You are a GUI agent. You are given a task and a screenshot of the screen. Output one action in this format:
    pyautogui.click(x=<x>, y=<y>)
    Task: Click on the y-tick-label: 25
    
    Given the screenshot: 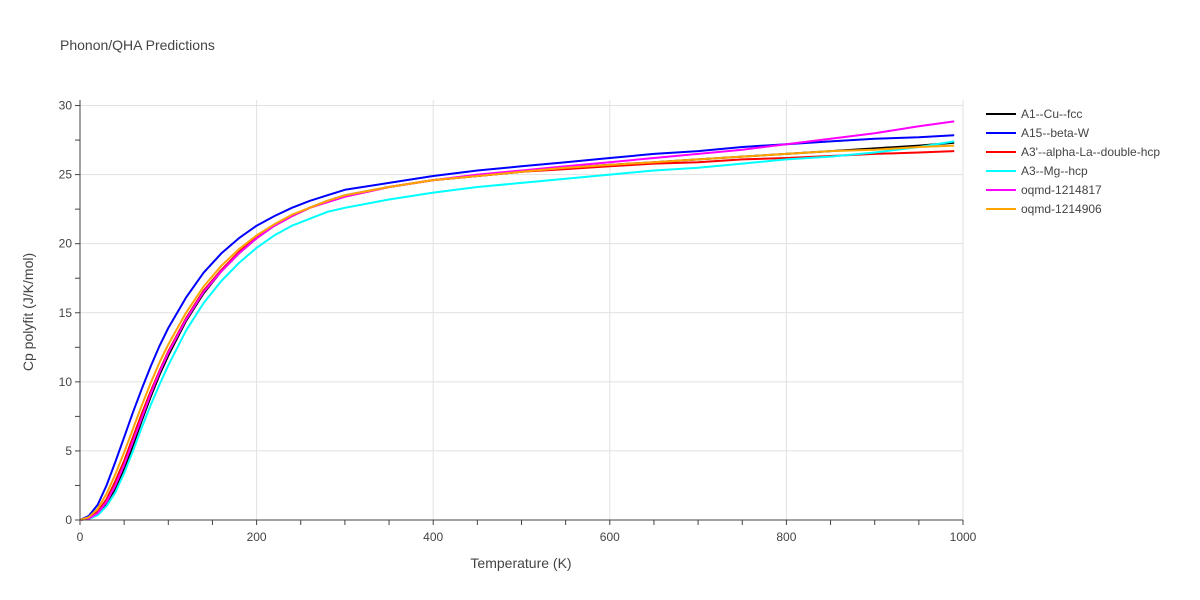 What is the action you would take?
    pyautogui.click(x=66, y=175)
    